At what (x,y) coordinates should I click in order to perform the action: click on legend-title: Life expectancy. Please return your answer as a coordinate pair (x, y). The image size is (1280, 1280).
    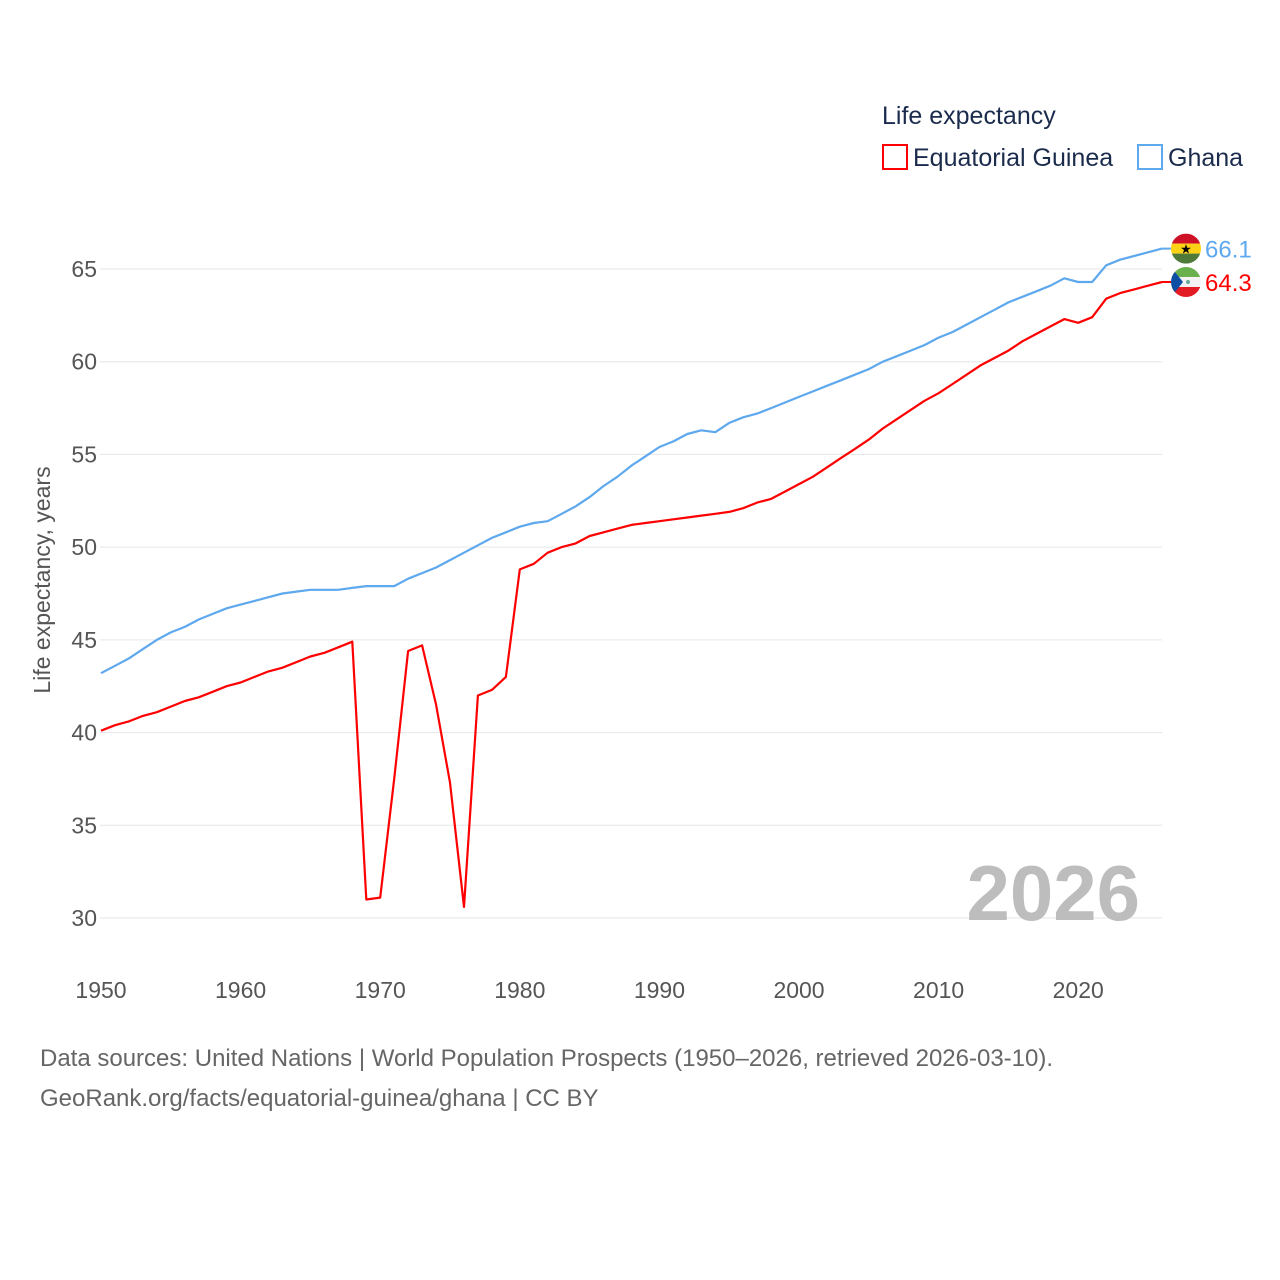
    Looking at the image, I should click on (969, 116).